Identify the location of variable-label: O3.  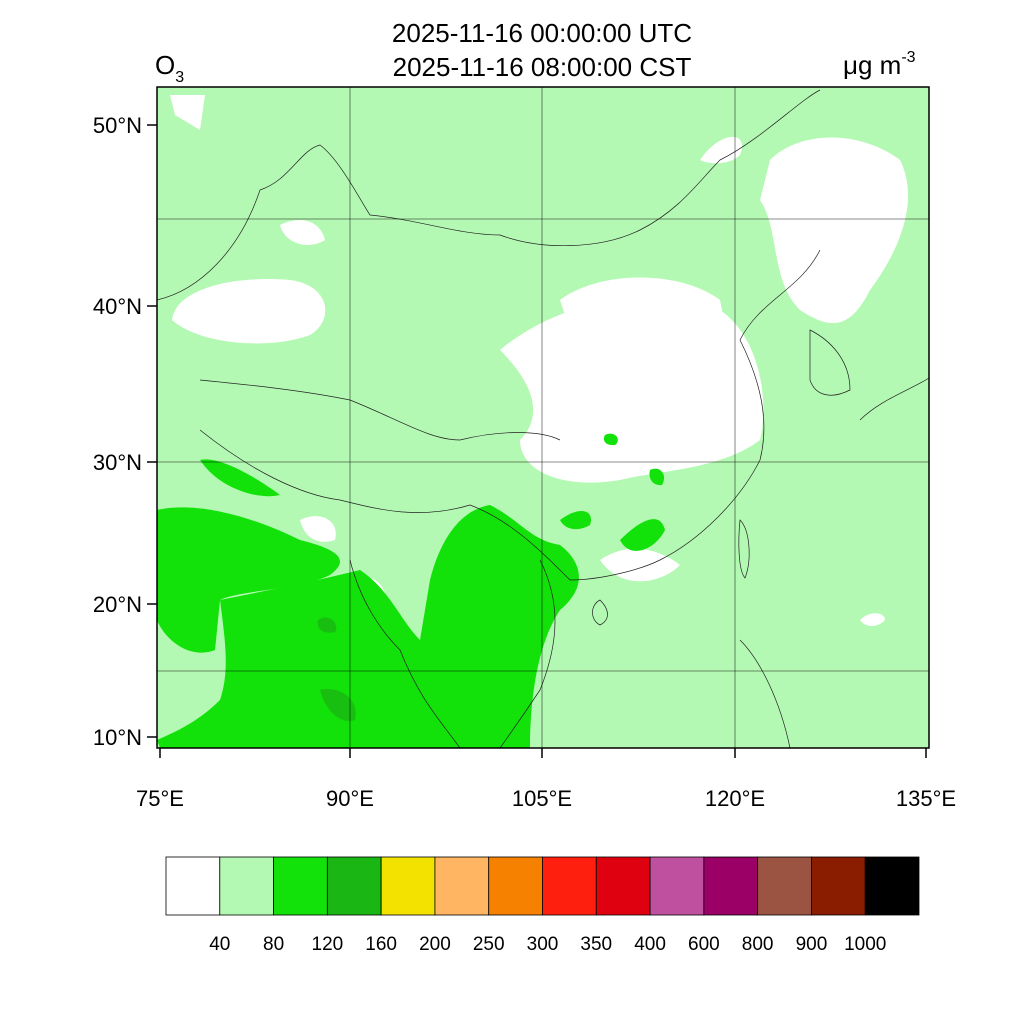
(169, 68).